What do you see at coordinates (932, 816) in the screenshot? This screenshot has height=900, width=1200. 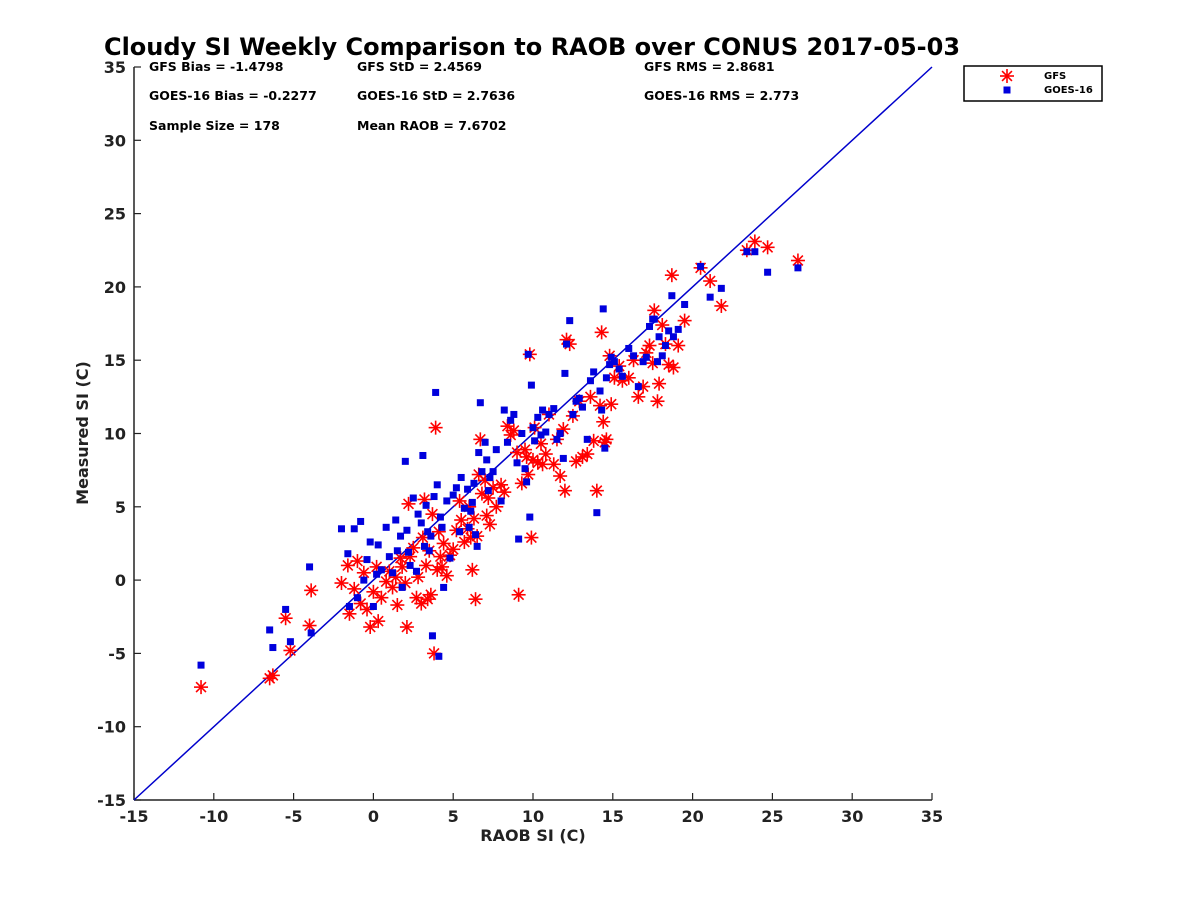 I see `x-tick-label: 35` at bounding box center [932, 816].